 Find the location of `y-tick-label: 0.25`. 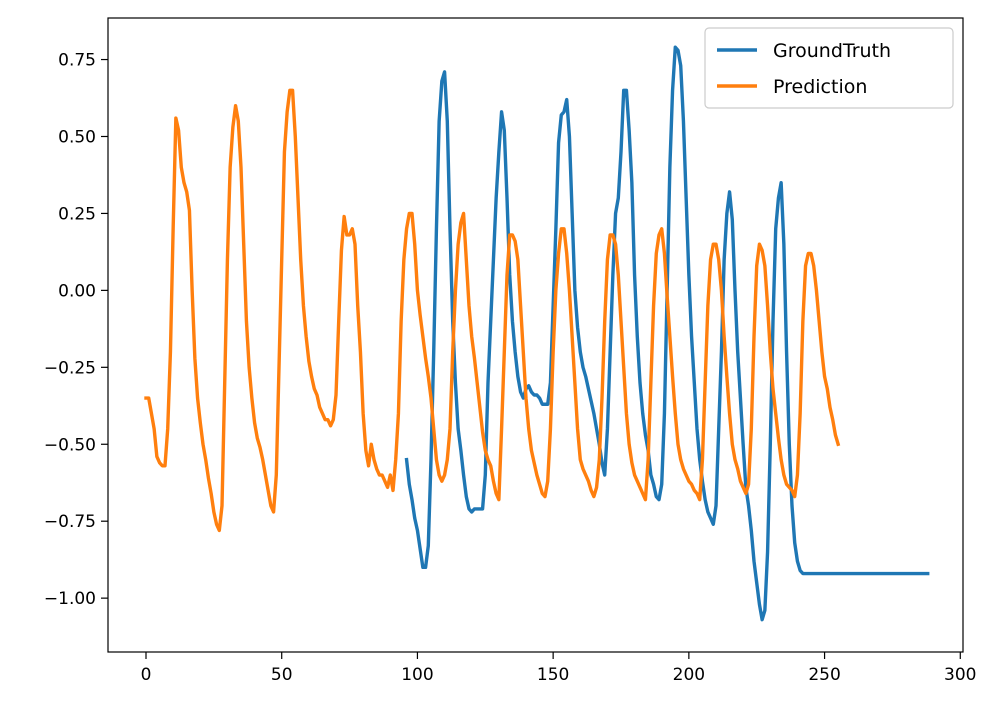

y-tick-label: 0.25 is located at coordinates (77, 214).